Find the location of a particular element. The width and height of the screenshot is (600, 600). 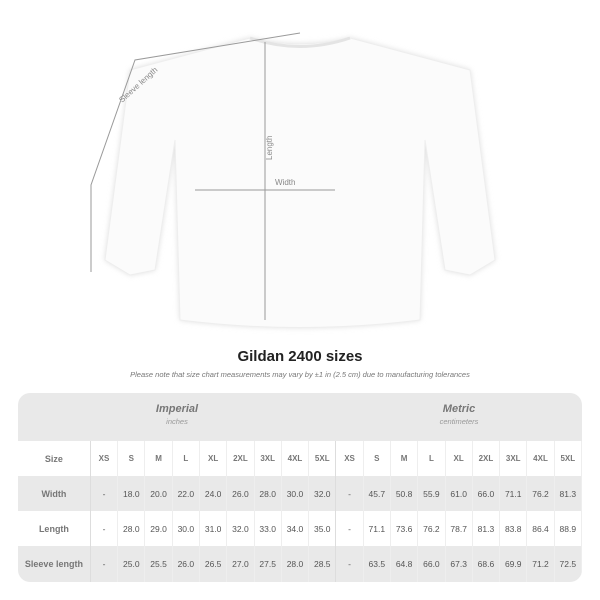

value-cell: 28.5 is located at coordinates (323, 564).